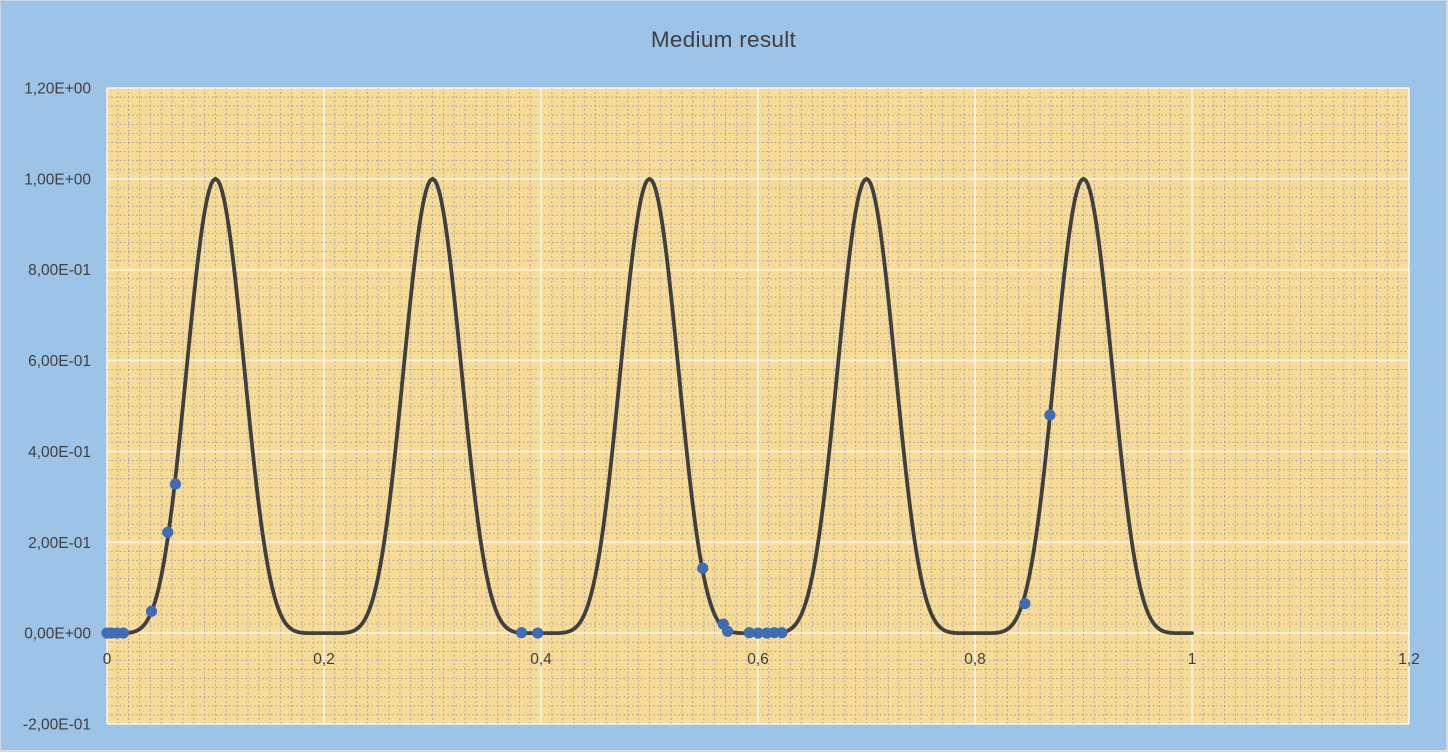  I want to click on y-axis-tick-label: 1,20E+00, so click(57, 89).